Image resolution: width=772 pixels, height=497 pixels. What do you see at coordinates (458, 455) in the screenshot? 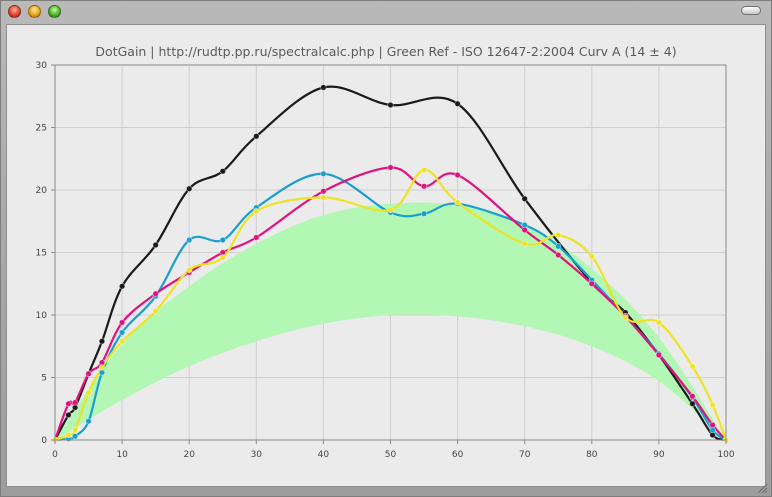
I see `x-tick-label: 60` at bounding box center [458, 455].